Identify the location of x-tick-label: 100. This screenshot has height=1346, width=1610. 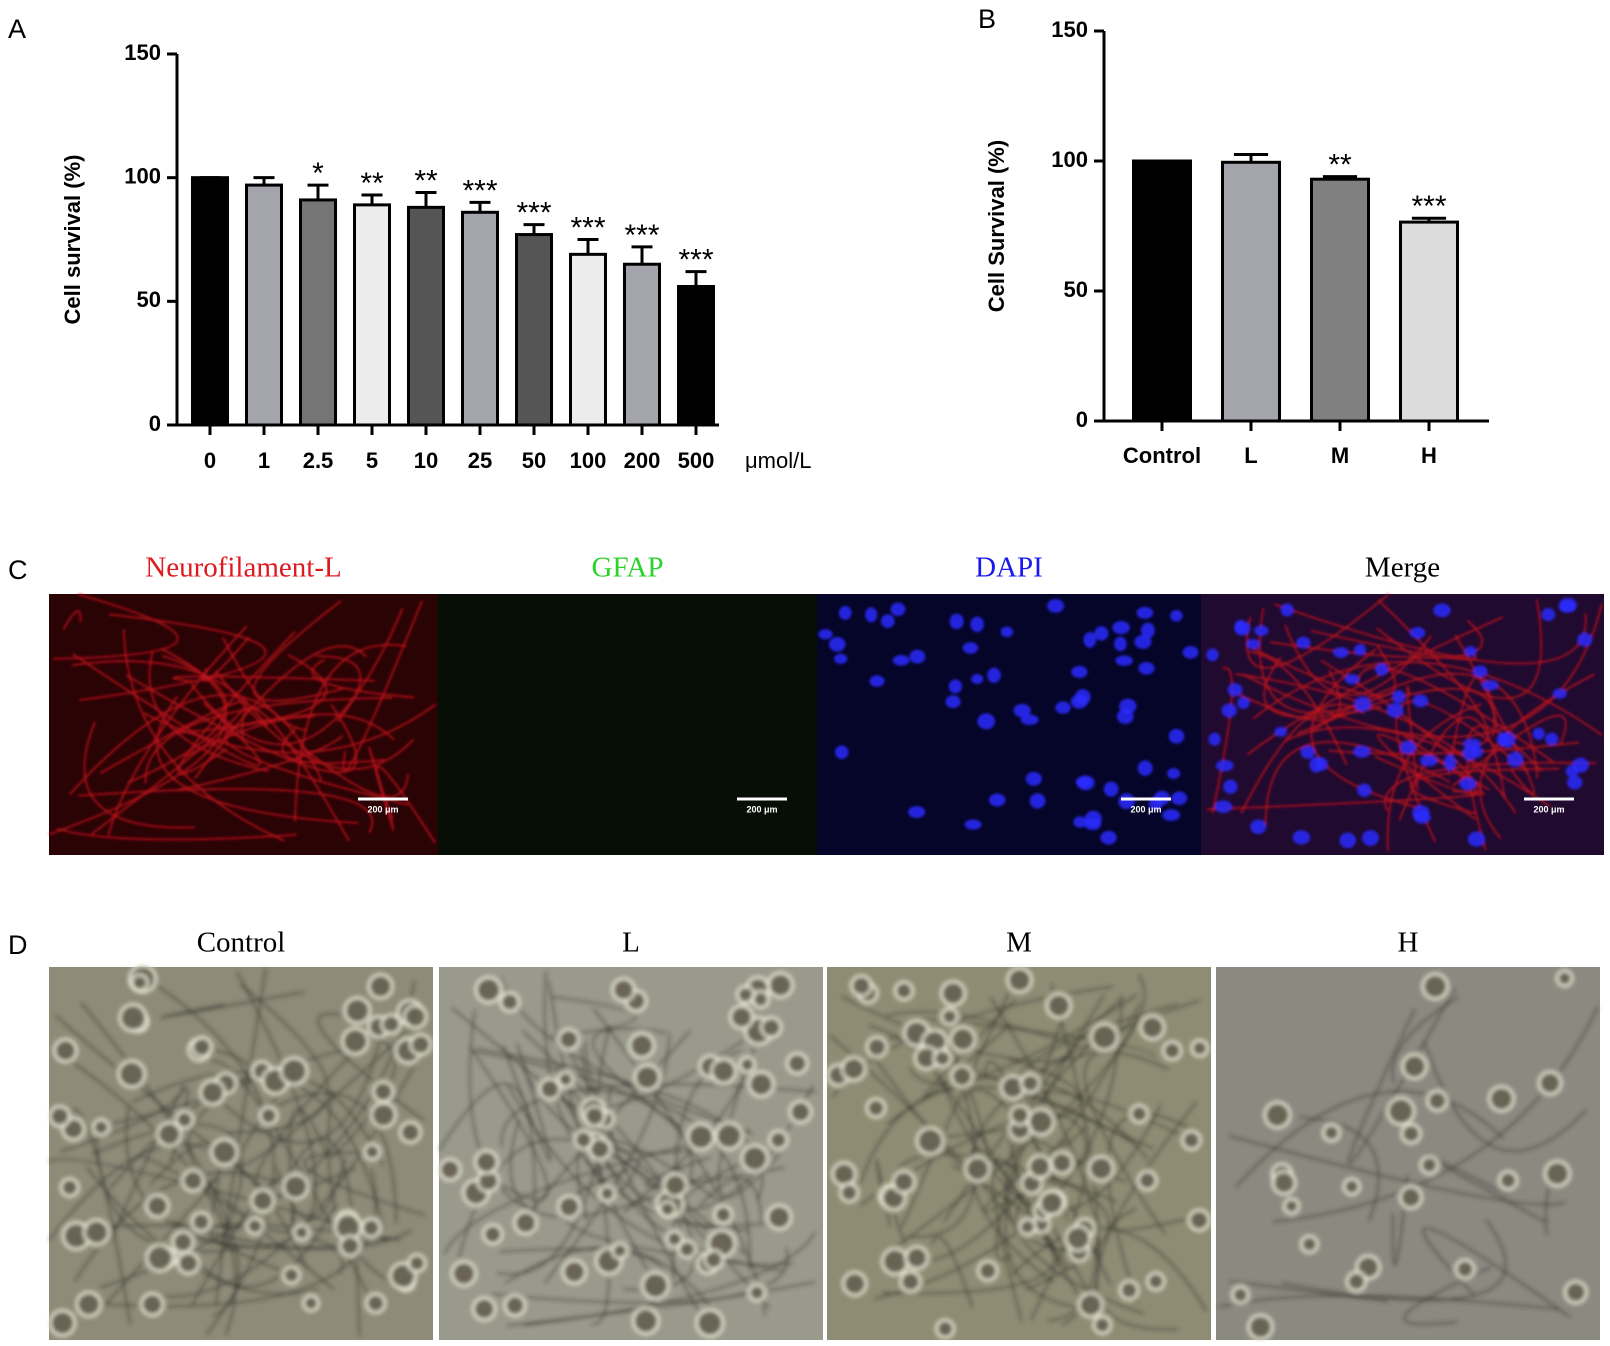
(588, 460).